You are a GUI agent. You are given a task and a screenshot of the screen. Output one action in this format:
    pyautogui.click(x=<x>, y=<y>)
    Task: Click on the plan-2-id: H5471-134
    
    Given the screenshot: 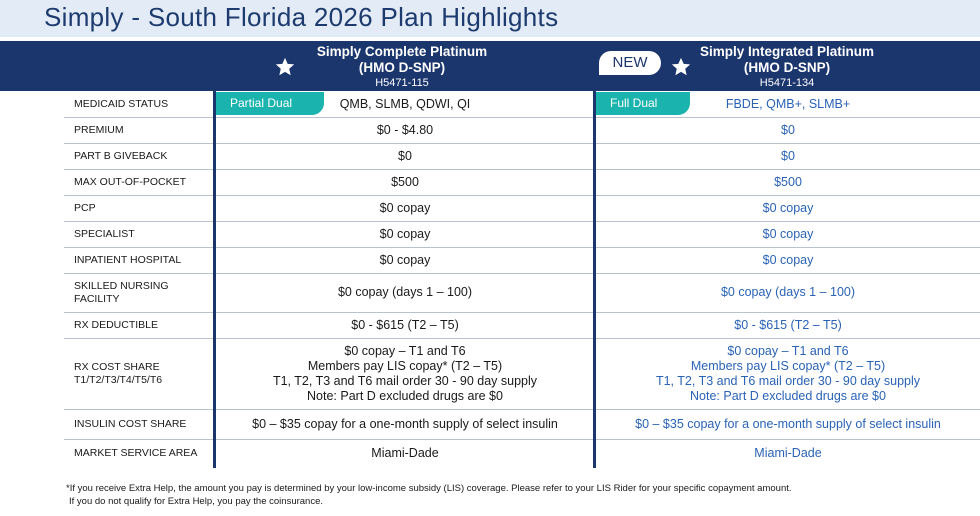 What is the action you would take?
    pyautogui.click(x=787, y=83)
    